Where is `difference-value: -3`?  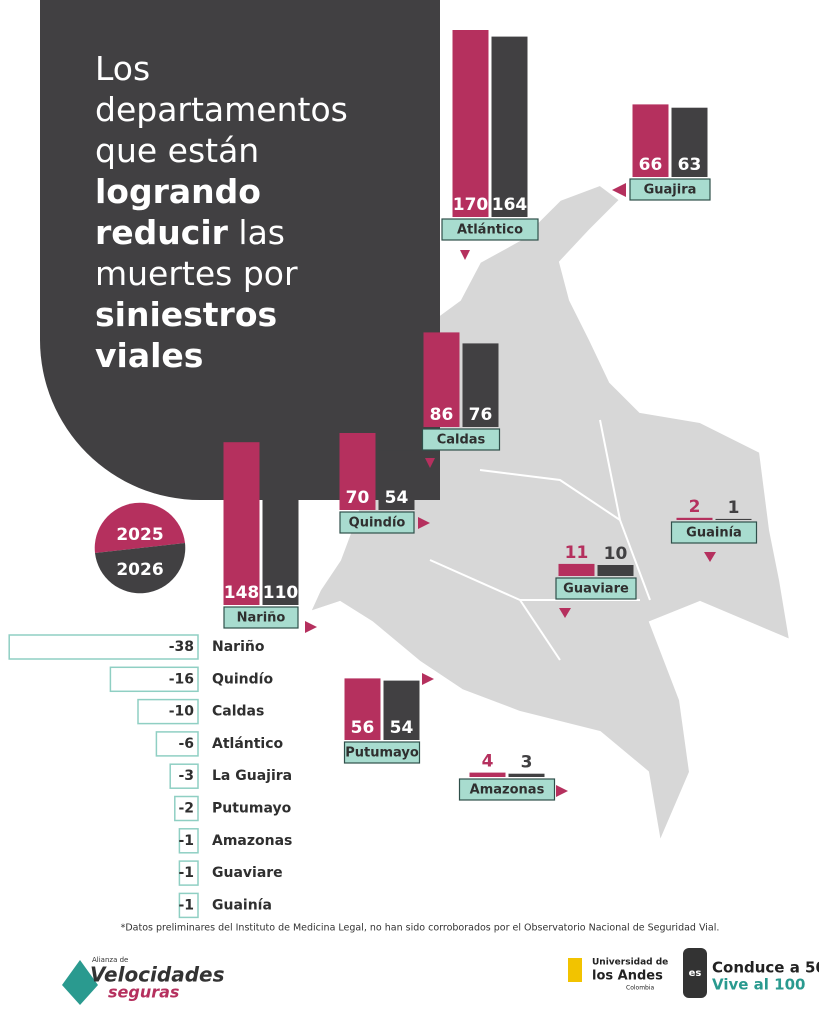
difference-value: -3 is located at coordinates (186, 776).